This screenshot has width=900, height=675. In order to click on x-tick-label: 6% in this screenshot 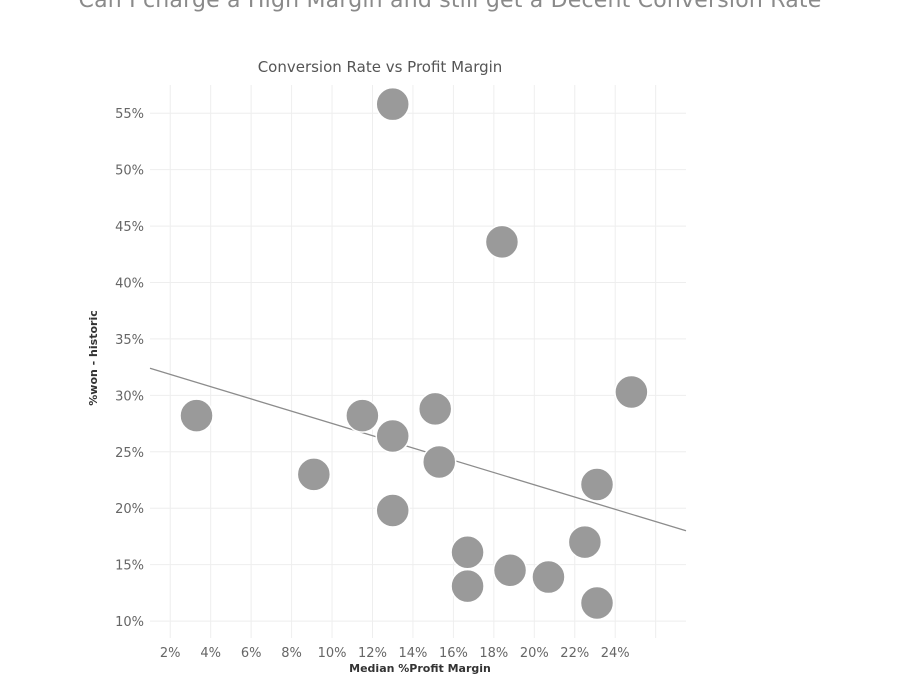, I will do `click(251, 653)`.